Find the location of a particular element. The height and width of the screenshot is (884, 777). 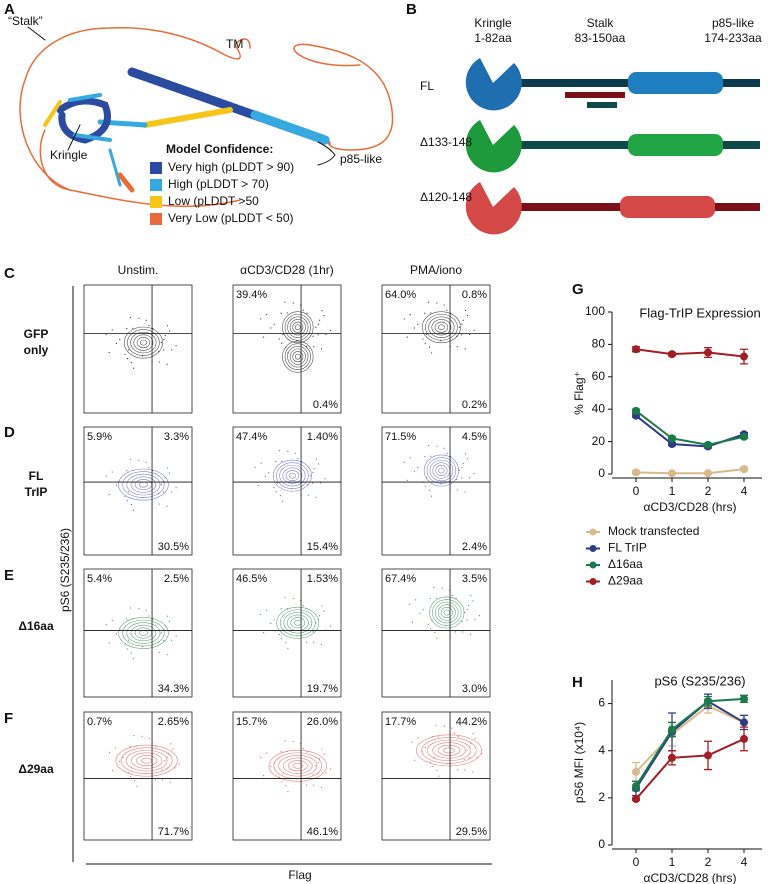

construct-label: Δ120-148 is located at coordinates (446, 197).